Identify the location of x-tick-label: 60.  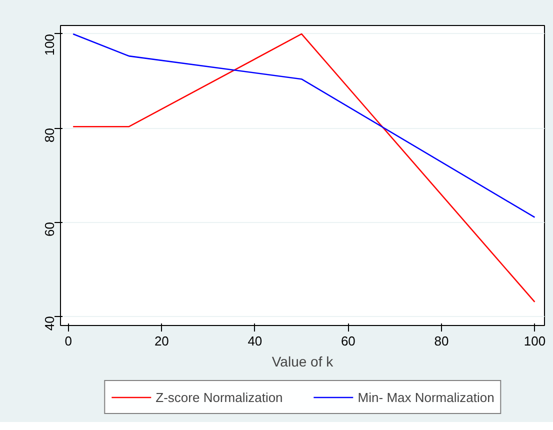
(348, 341).